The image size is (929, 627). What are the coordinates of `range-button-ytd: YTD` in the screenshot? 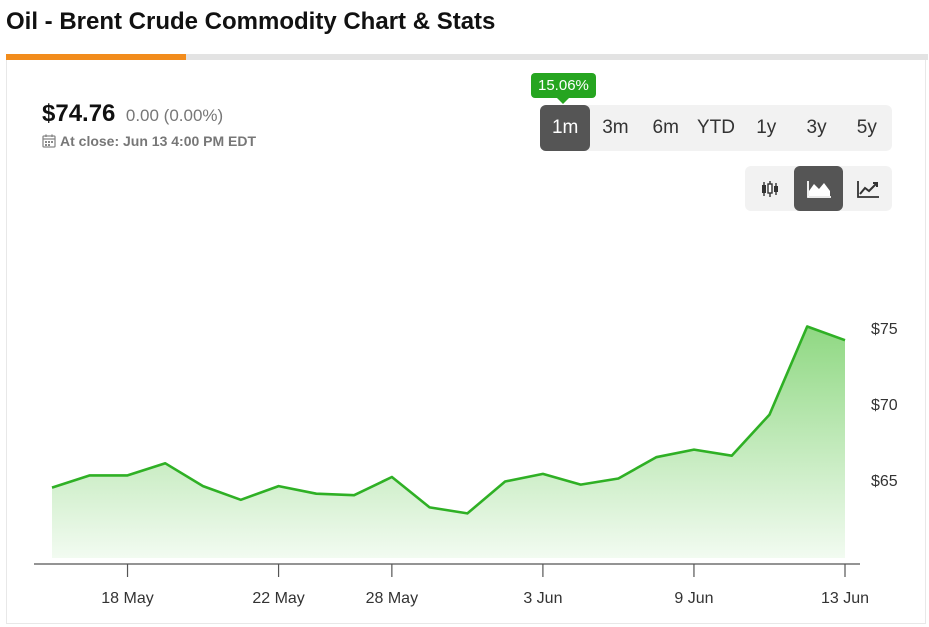 It's located at (715, 127).